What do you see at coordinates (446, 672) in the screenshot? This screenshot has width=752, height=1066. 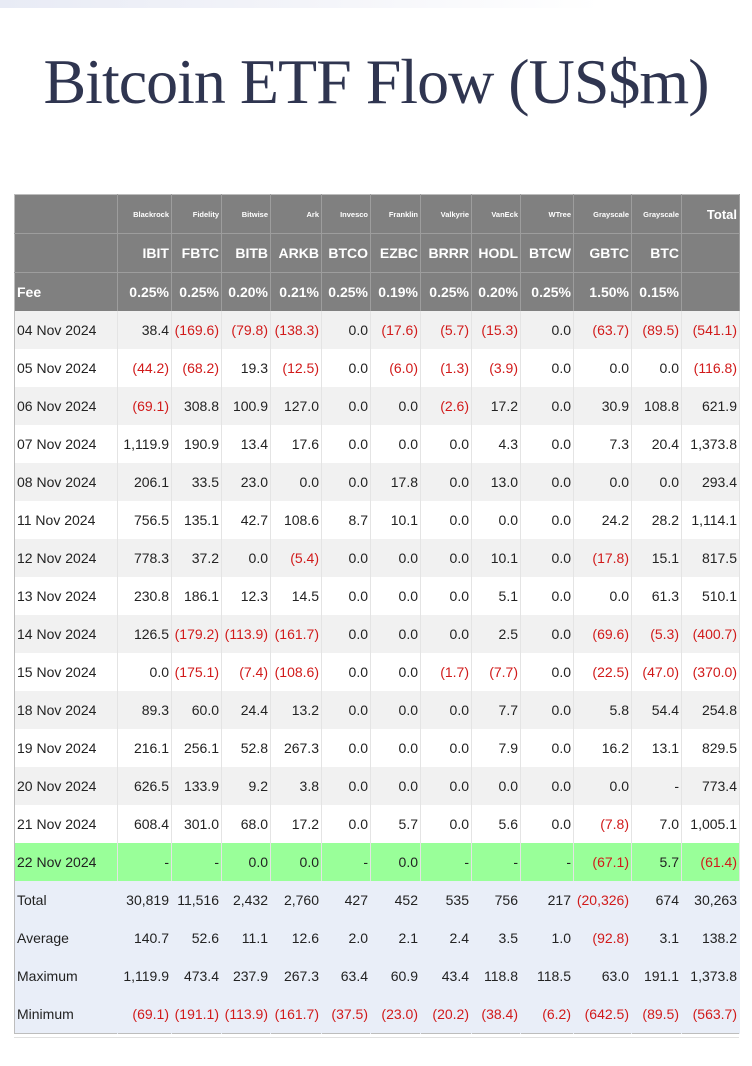 I see `flow-value: (1.7)` at bounding box center [446, 672].